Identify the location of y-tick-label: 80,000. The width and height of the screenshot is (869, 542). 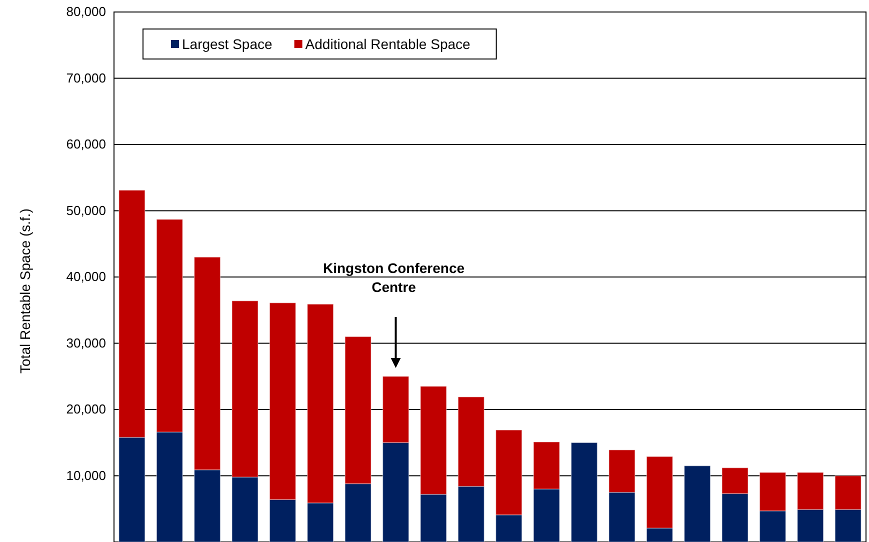
(86, 12).